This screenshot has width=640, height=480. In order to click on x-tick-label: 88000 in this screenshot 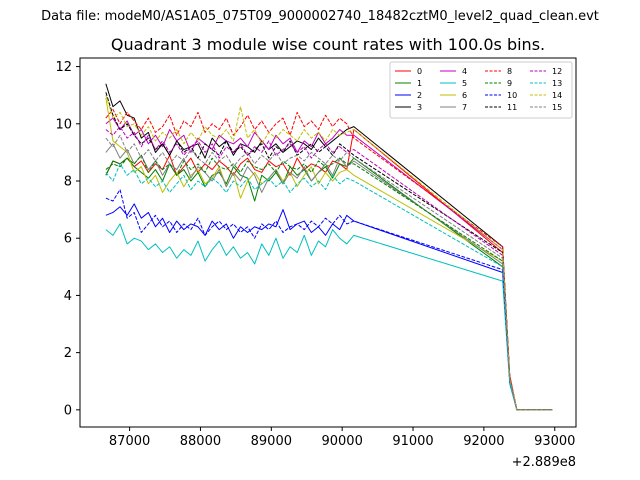, I will do `click(200, 441)`.